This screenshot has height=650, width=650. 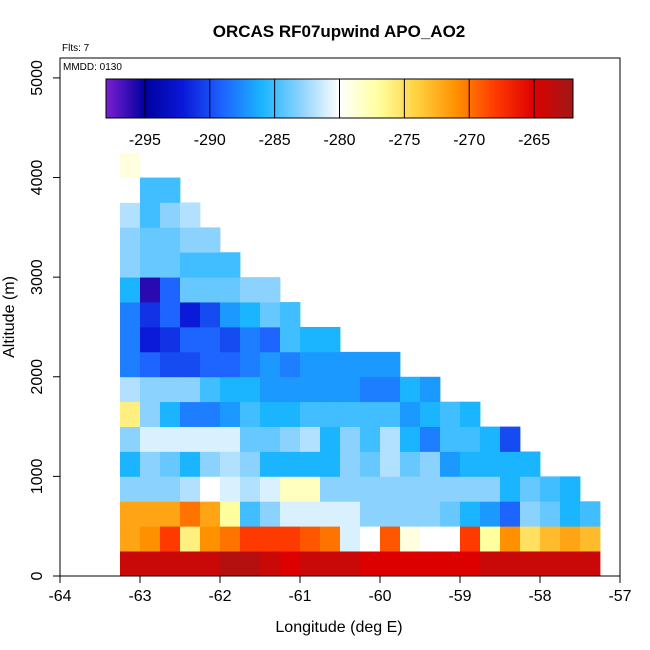 I want to click on chart-title: ORCAS RF07upwind APO_AO2, so click(x=339, y=31).